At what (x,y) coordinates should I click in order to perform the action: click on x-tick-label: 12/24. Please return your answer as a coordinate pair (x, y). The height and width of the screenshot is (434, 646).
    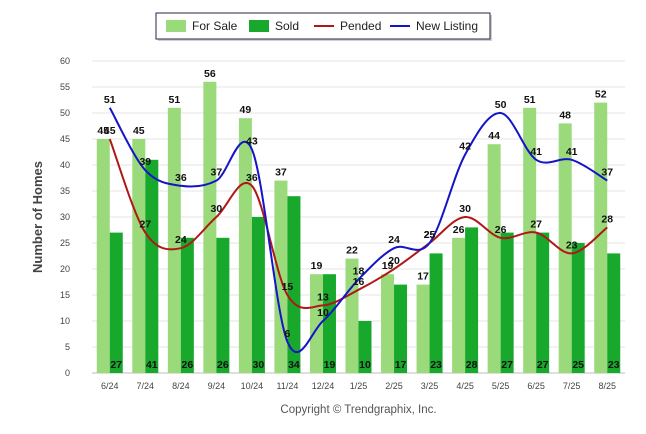
    Looking at the image, I should click on (323, 386).